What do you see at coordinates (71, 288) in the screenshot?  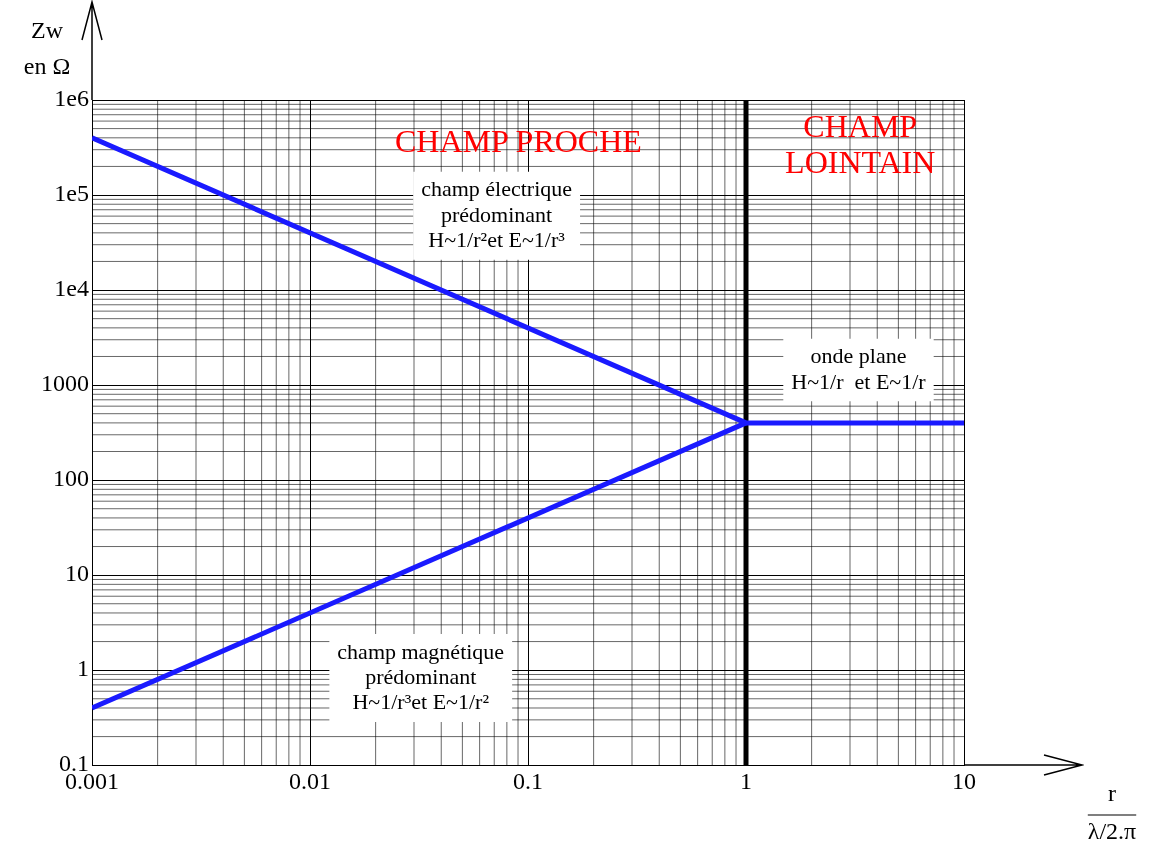 I see `y-tick-label: 1e4` at bounding box center [71, 288].